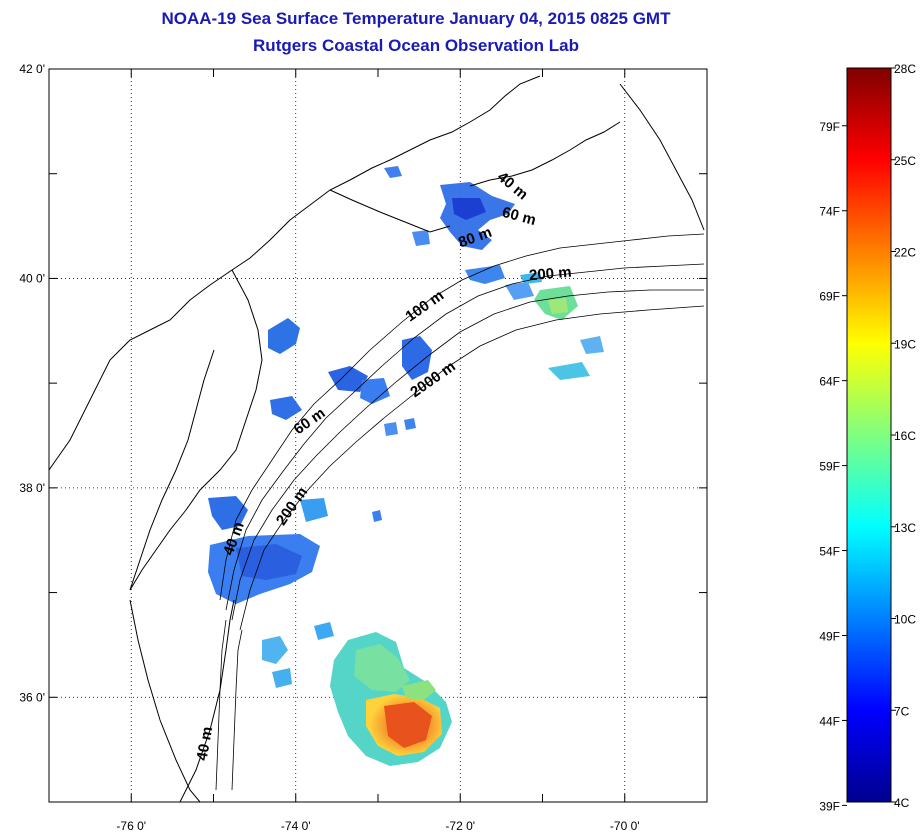 Image resolution: width=920 pixels, height=832 pixels. What do you see at coordinates (869, 435) in the screenshot?
I see `colorbar` at bounding box center [869, 435].